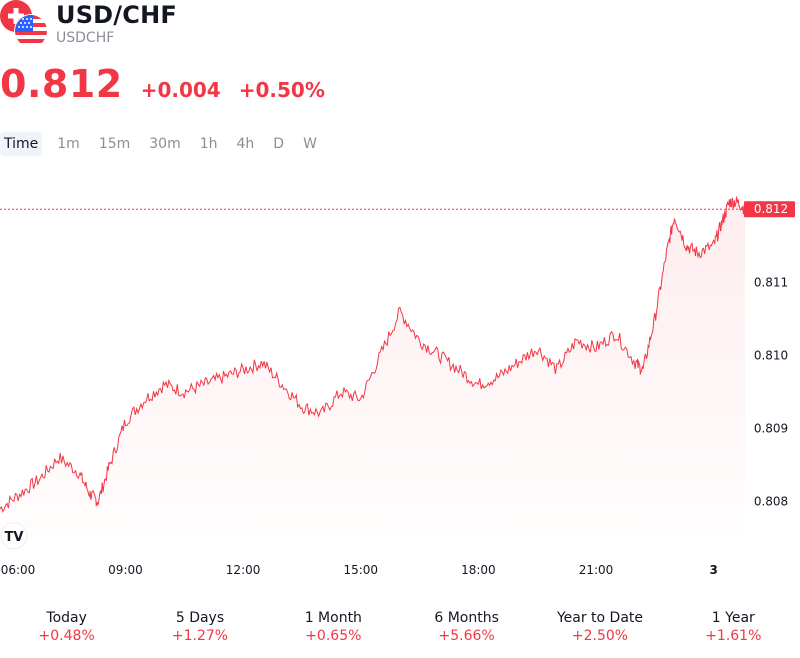 This screenshot has width=800, height=658. I want to click on tab-w: W, so click(310, 144).